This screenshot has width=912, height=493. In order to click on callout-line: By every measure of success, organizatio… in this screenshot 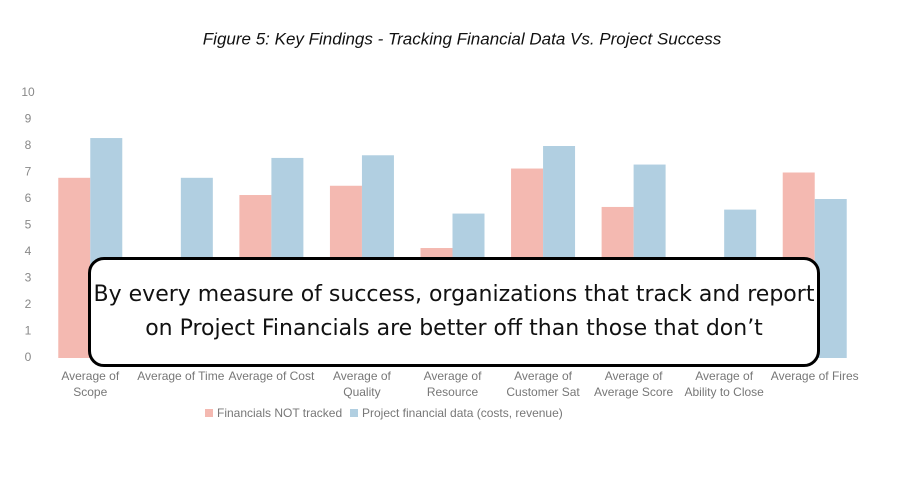, I will do `click(454, 294)`.